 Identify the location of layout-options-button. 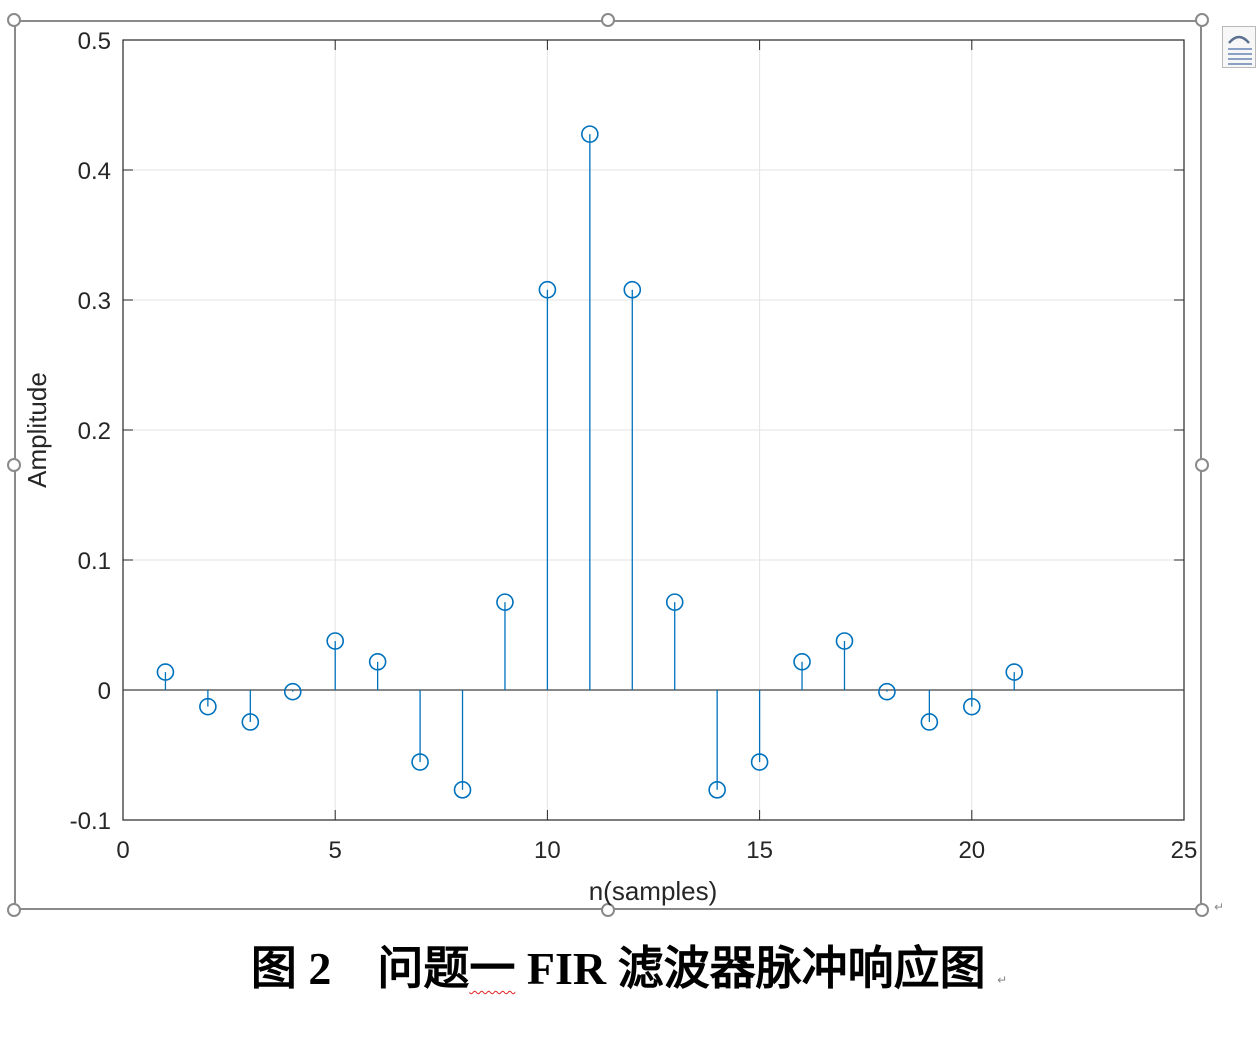
(1239, 47).